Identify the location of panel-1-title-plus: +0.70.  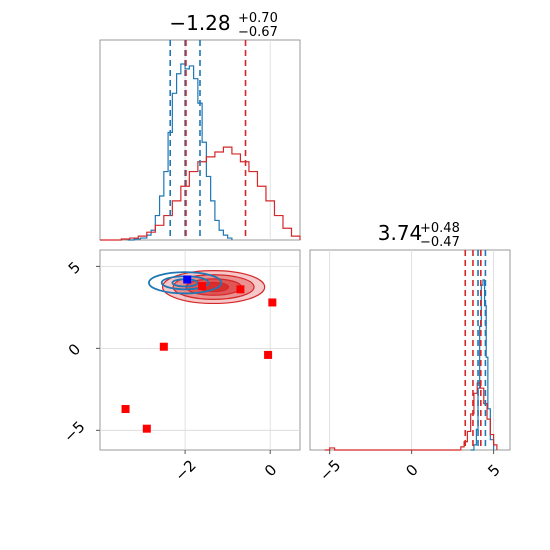
(258, 18).